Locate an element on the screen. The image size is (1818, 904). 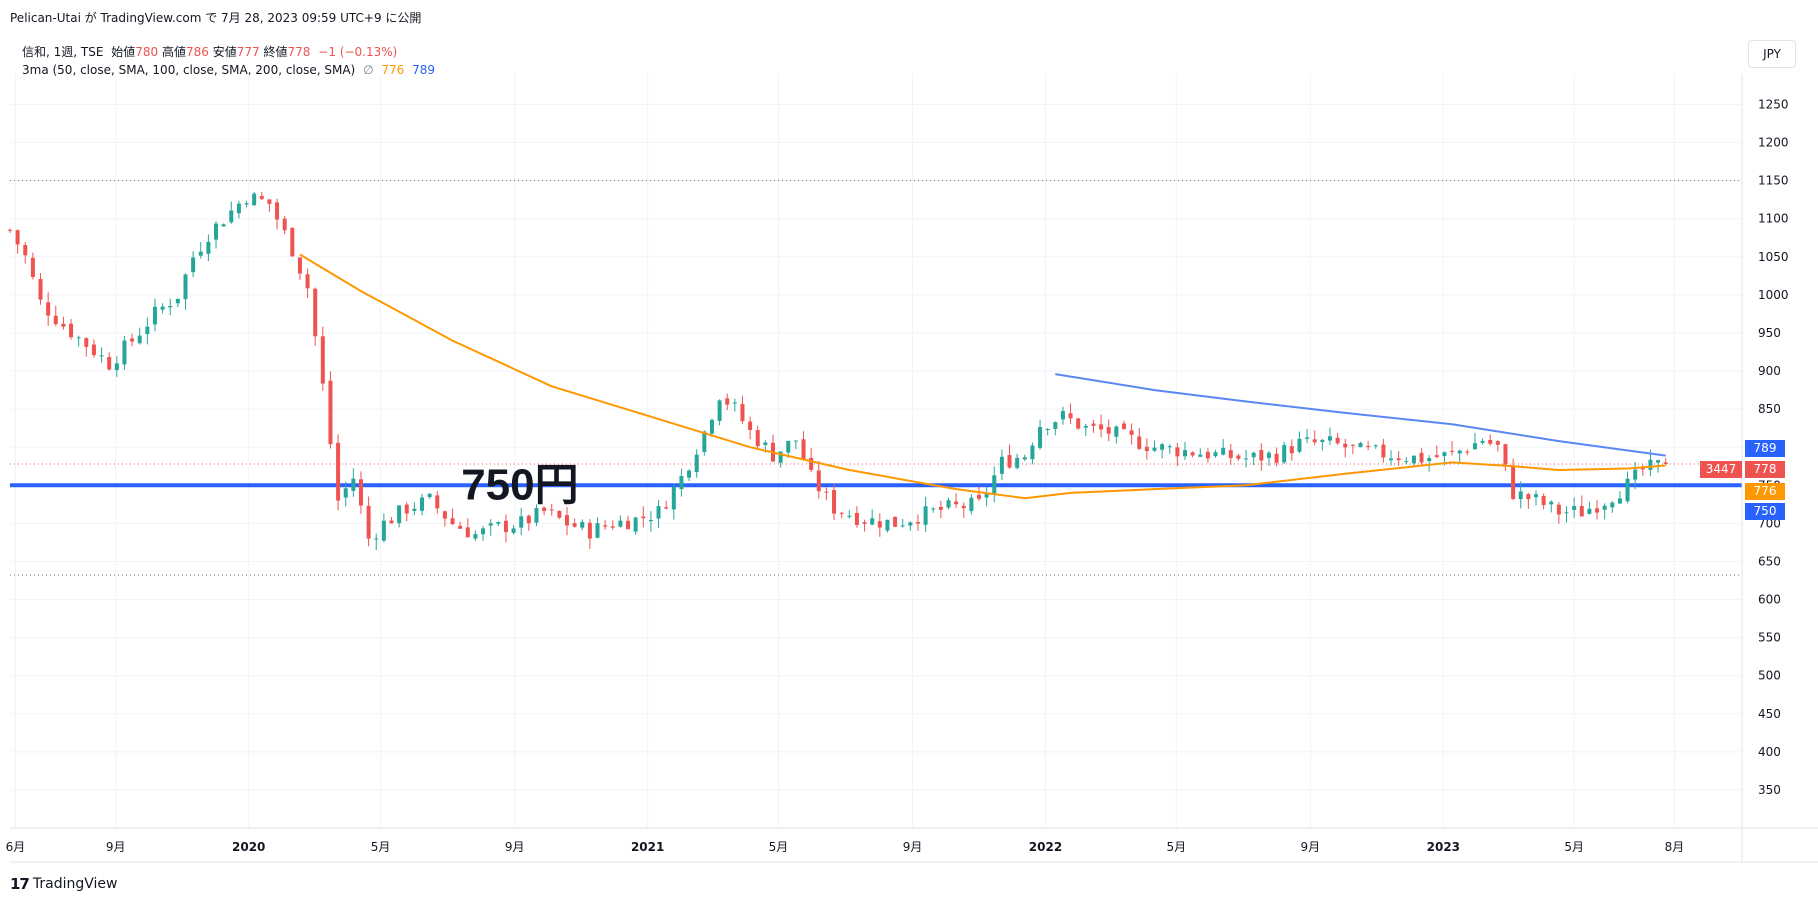
time-axis: 6月 9月 2020 5月 9月 2021 5月 9月 2022 5月 9月 2023 5月 8月 is located at coordinates (845, 847).